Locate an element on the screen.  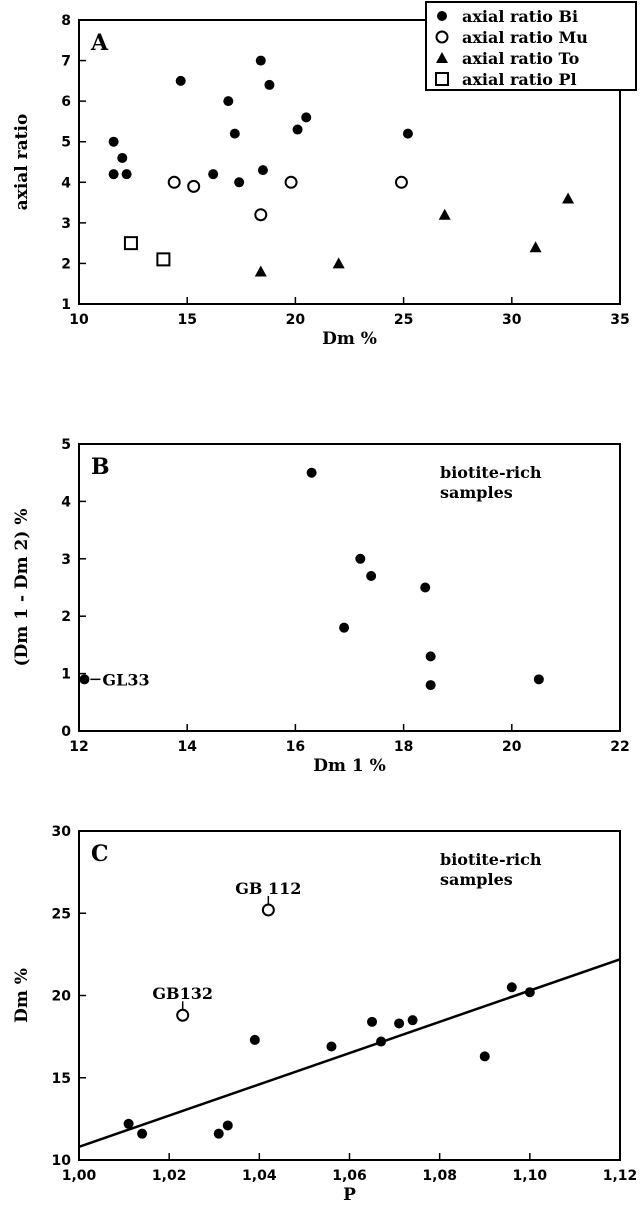
x-tick-label: 30 is located at coordinates (512, 320).